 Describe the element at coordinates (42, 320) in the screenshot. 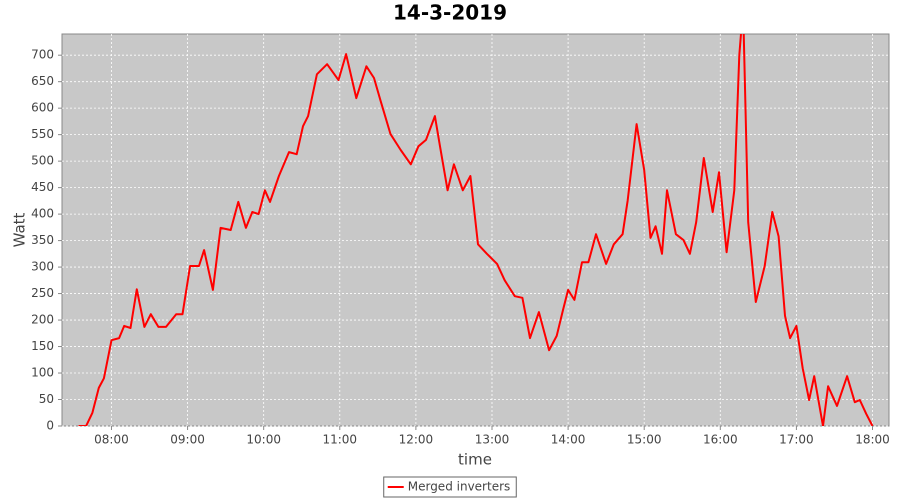

I see `y-tick-label: 200` at that location.